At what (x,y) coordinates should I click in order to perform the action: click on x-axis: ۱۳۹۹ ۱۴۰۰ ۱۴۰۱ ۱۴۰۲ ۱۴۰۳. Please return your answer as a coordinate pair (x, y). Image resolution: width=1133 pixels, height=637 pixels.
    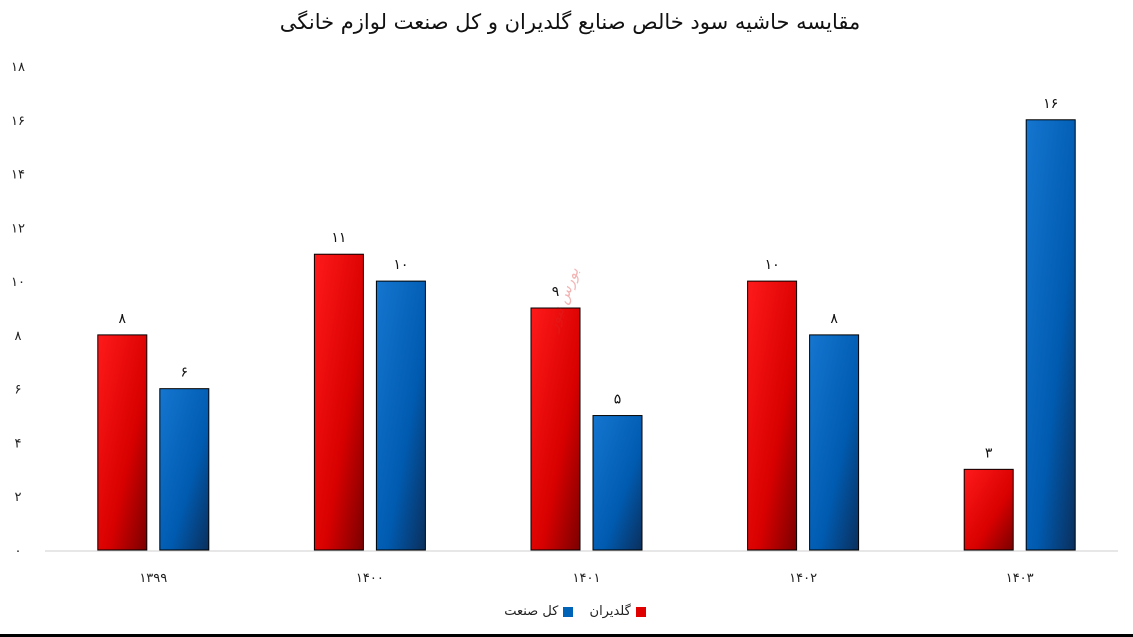
    Looking at the image, I should click on (581, 568).